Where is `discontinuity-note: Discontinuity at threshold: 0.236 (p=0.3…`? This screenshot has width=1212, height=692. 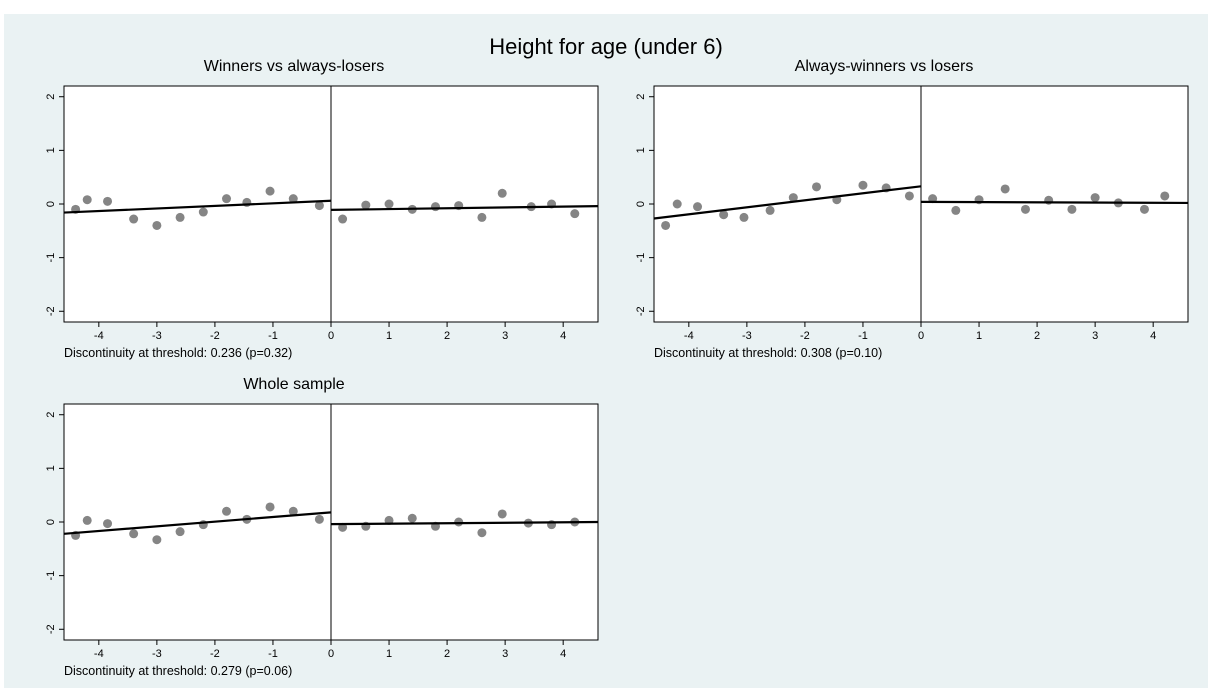 discontinuity-note: Discontinuity at threshold: 0.236 (p=0.3… is located at coordinates (178, 353).